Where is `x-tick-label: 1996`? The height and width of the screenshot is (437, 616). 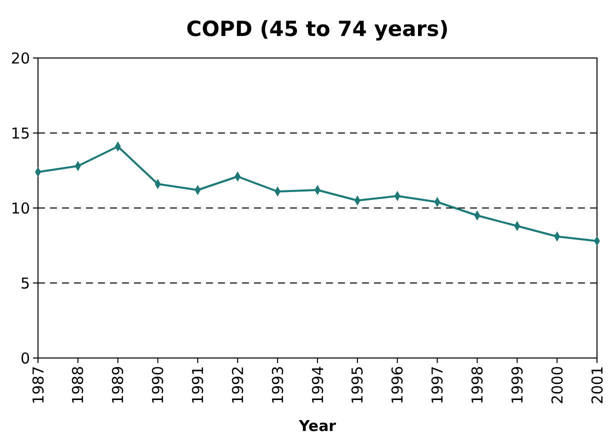
x-tick-label: 1996 is located at coordinates (397, 385).